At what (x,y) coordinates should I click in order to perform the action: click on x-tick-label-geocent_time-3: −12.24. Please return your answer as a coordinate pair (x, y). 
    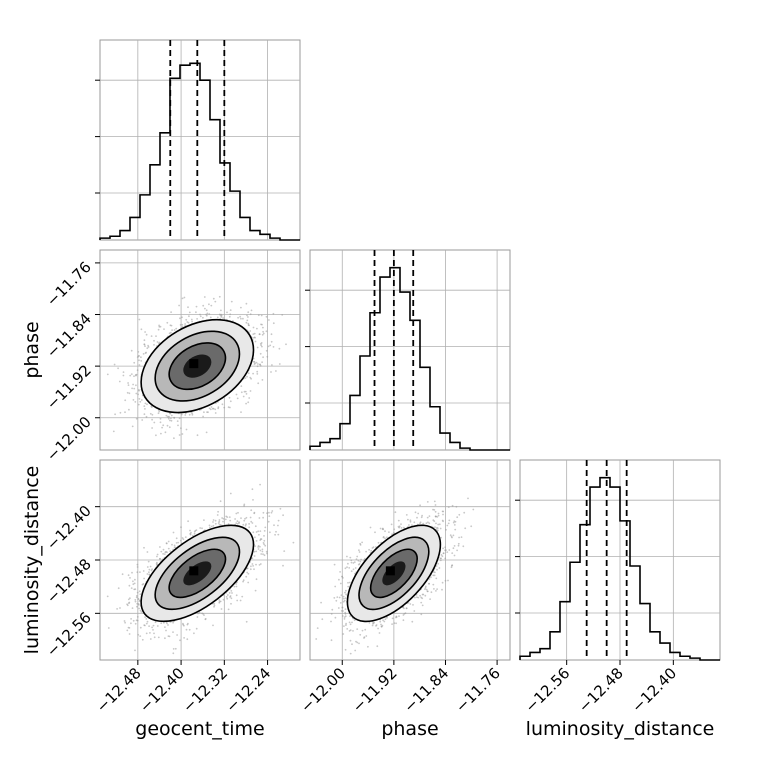
    Looking at the image, I should click on (248, 690).